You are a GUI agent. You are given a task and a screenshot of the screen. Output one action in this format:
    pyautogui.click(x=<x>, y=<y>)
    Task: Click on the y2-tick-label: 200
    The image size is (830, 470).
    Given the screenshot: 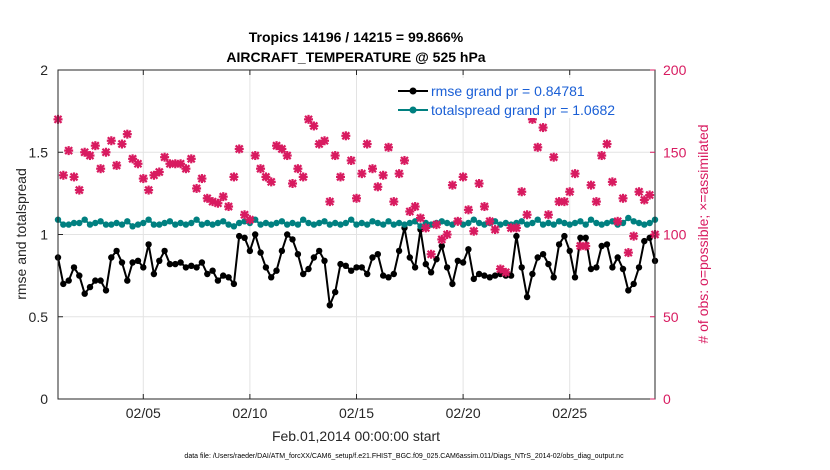 What is the action you would take?
    pyautogui.click(x=675, y=70)
    